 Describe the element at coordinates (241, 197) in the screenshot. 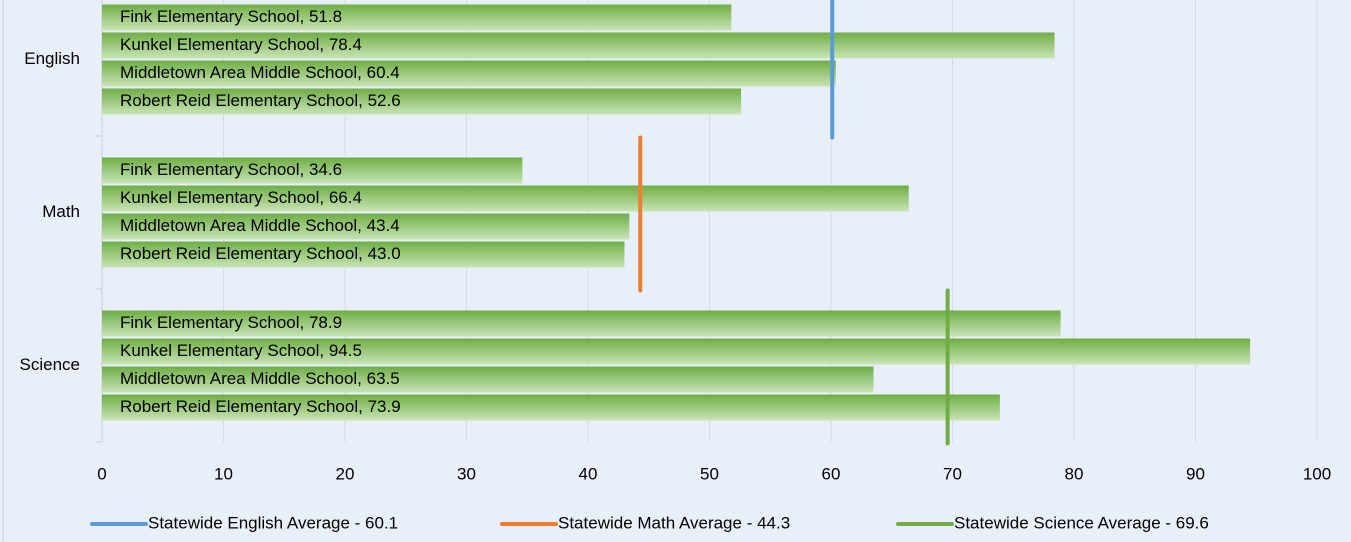

I see `bar-label: Kunkel Elementary School, 66.4` at that location.